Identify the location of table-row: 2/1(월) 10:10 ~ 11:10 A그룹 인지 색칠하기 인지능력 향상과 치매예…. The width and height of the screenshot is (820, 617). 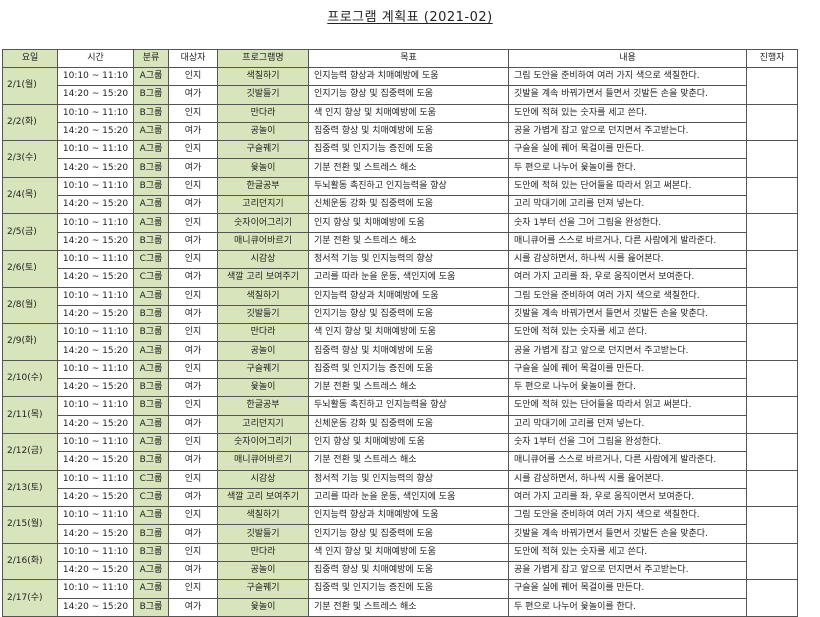
(400, 85).